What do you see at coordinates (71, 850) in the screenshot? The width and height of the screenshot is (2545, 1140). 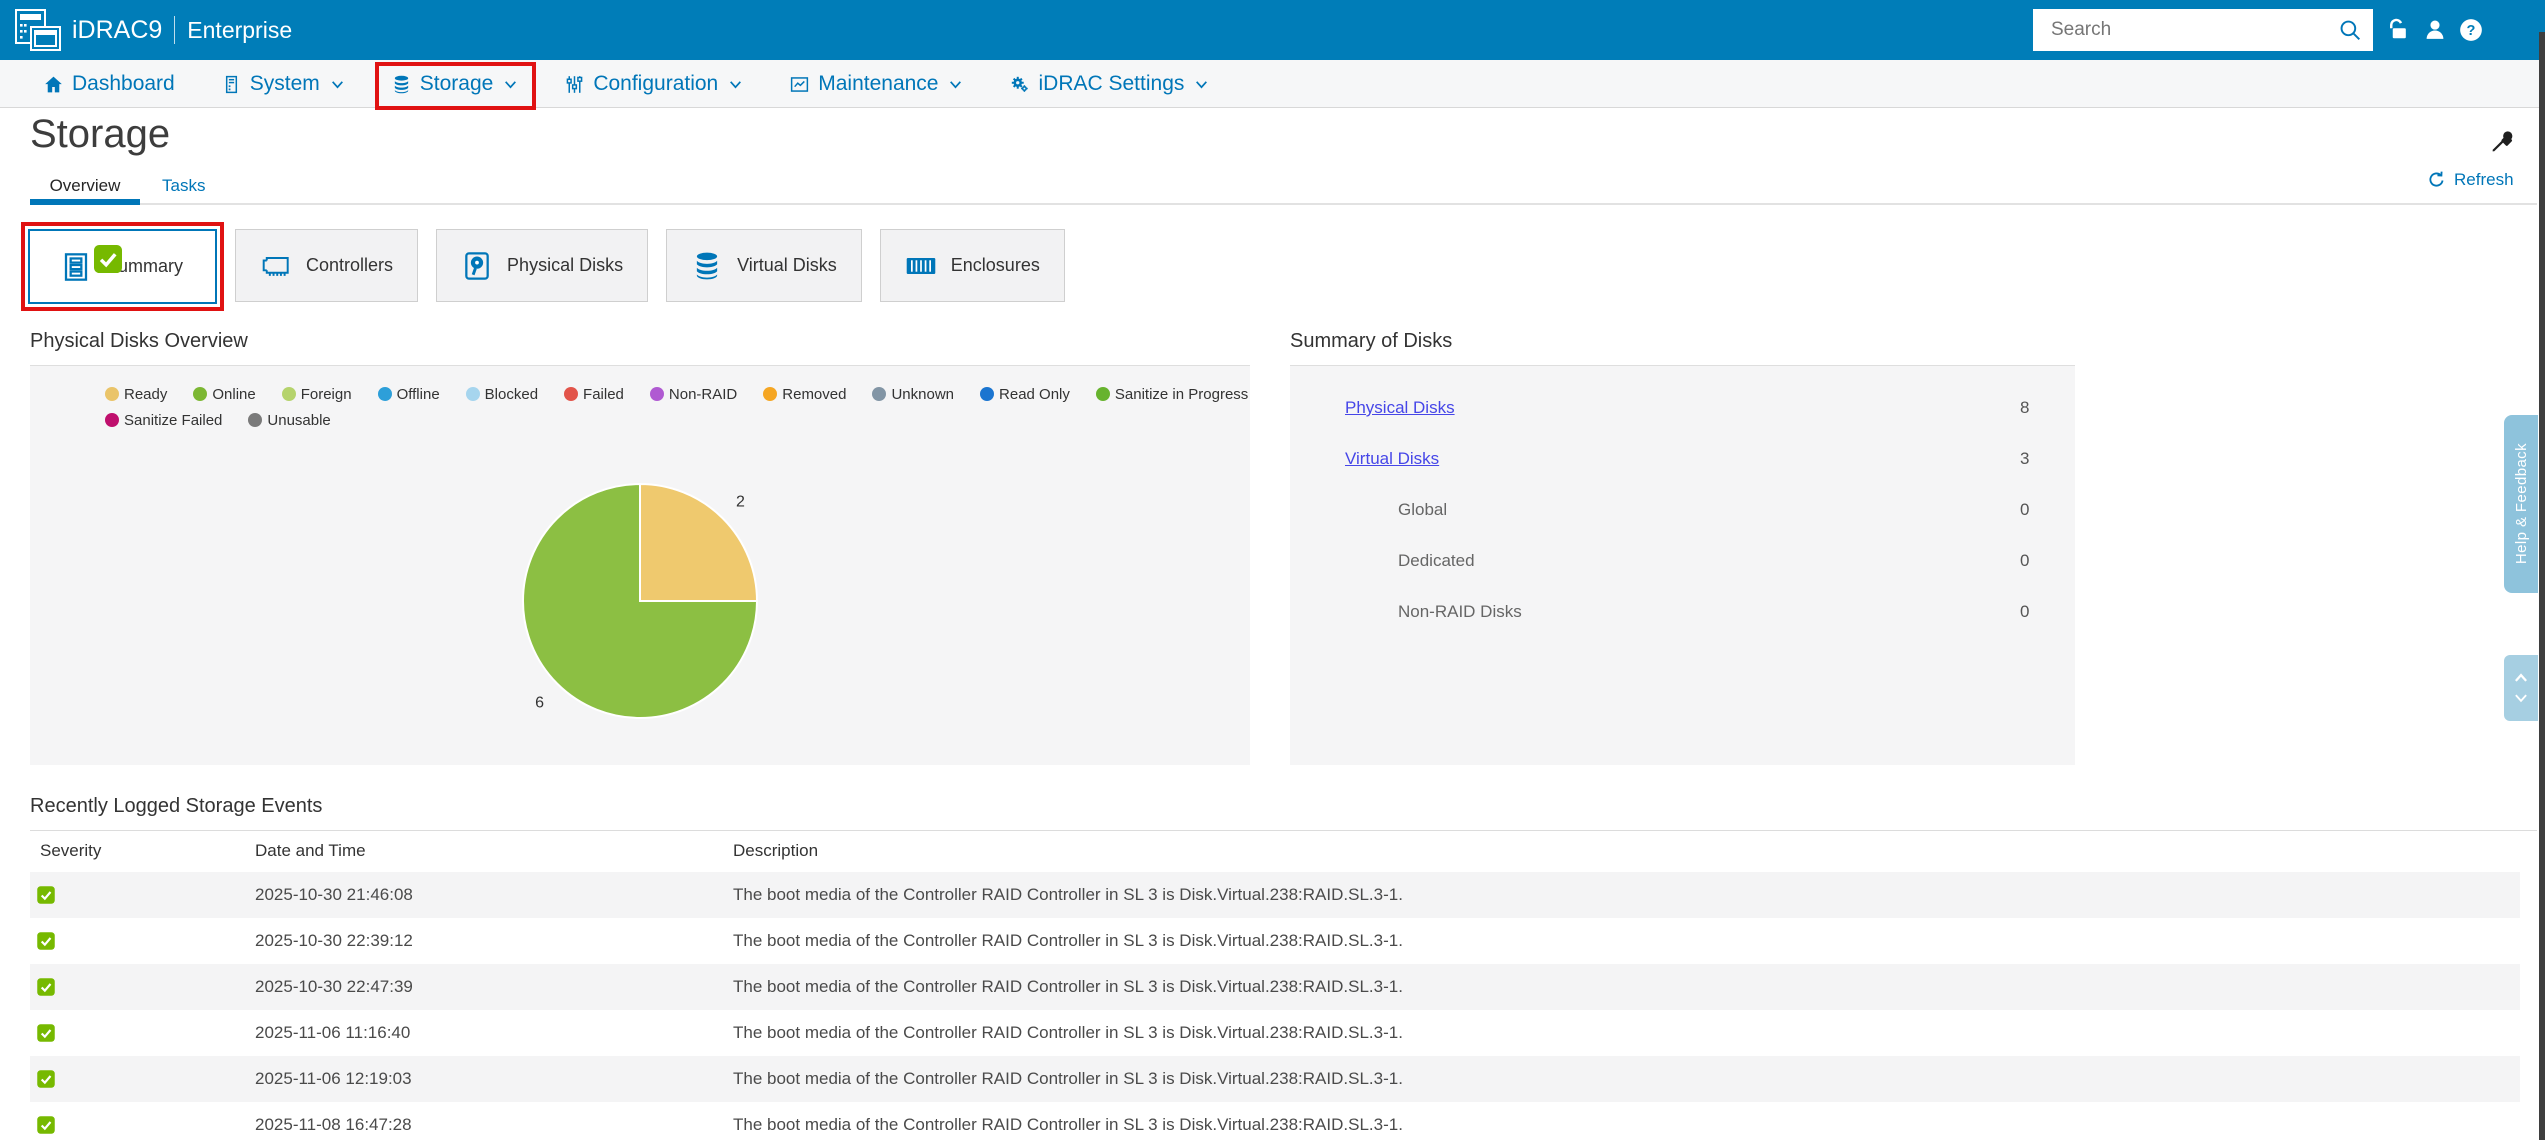 I see `column-header-severity: Severity` at bounding box center [71, 850].